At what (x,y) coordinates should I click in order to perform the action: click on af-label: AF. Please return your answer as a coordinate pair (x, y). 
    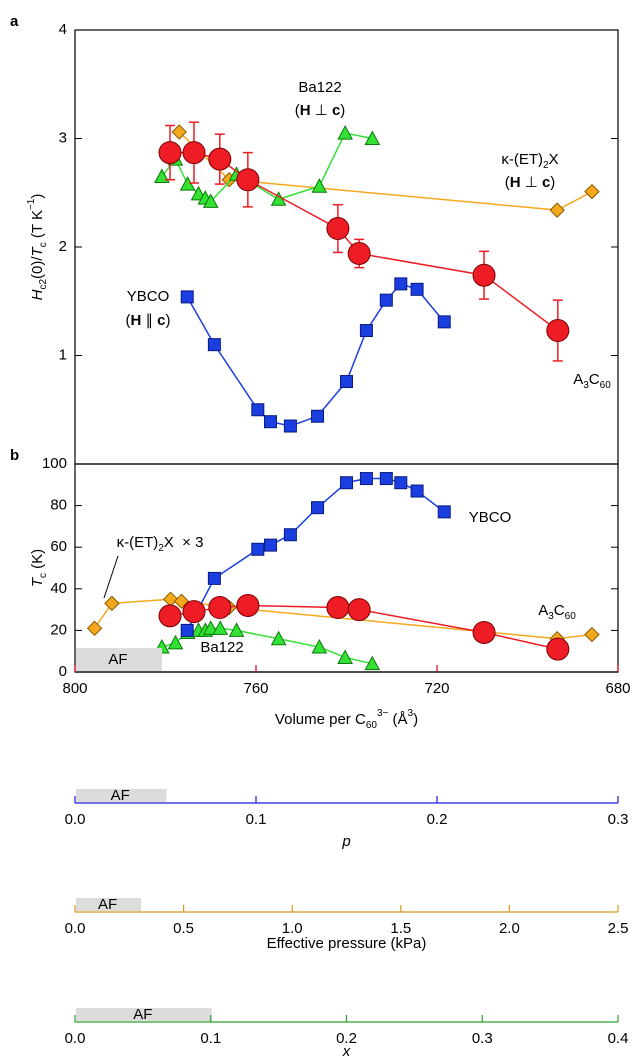
    Looking at the image, I should click on (107, 904).